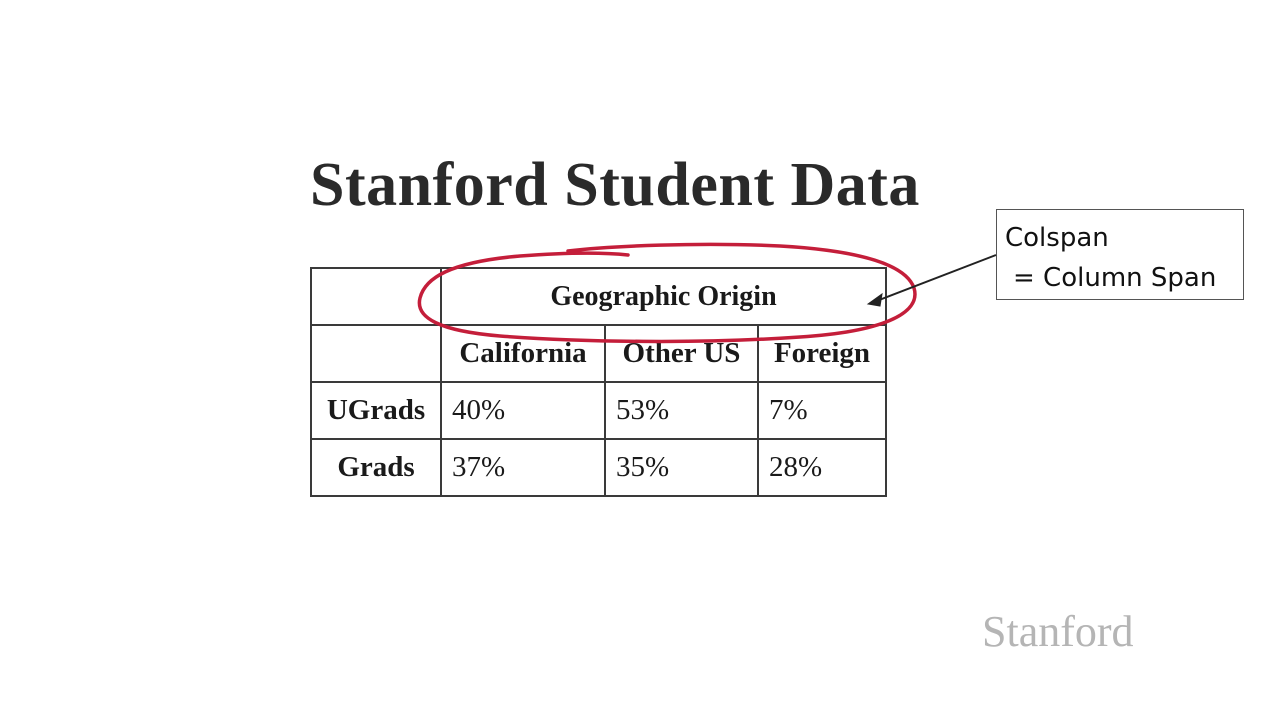  Describe the element at coordinates (1115, 278) in the screenshot. I see `callout-line-2: = Column Span` at that location.